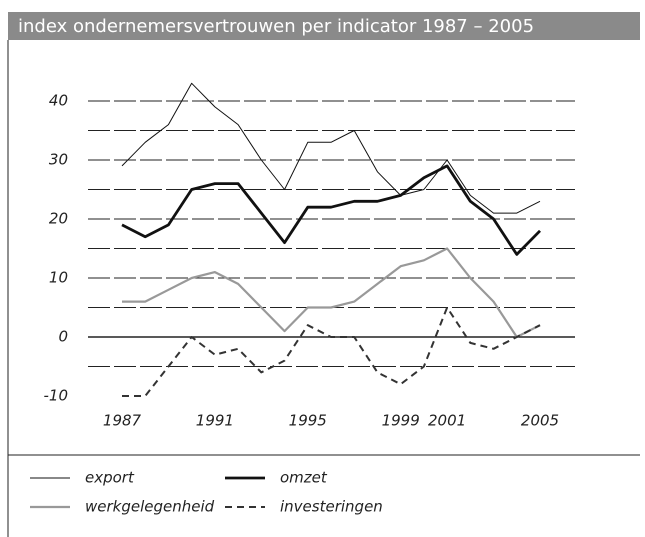 This screenshot has height=537, width=645. What do you see at coordinates (215, 421) in the screenshot?
I see `x-tick-label: 1991` at bounding box center [215, 421].